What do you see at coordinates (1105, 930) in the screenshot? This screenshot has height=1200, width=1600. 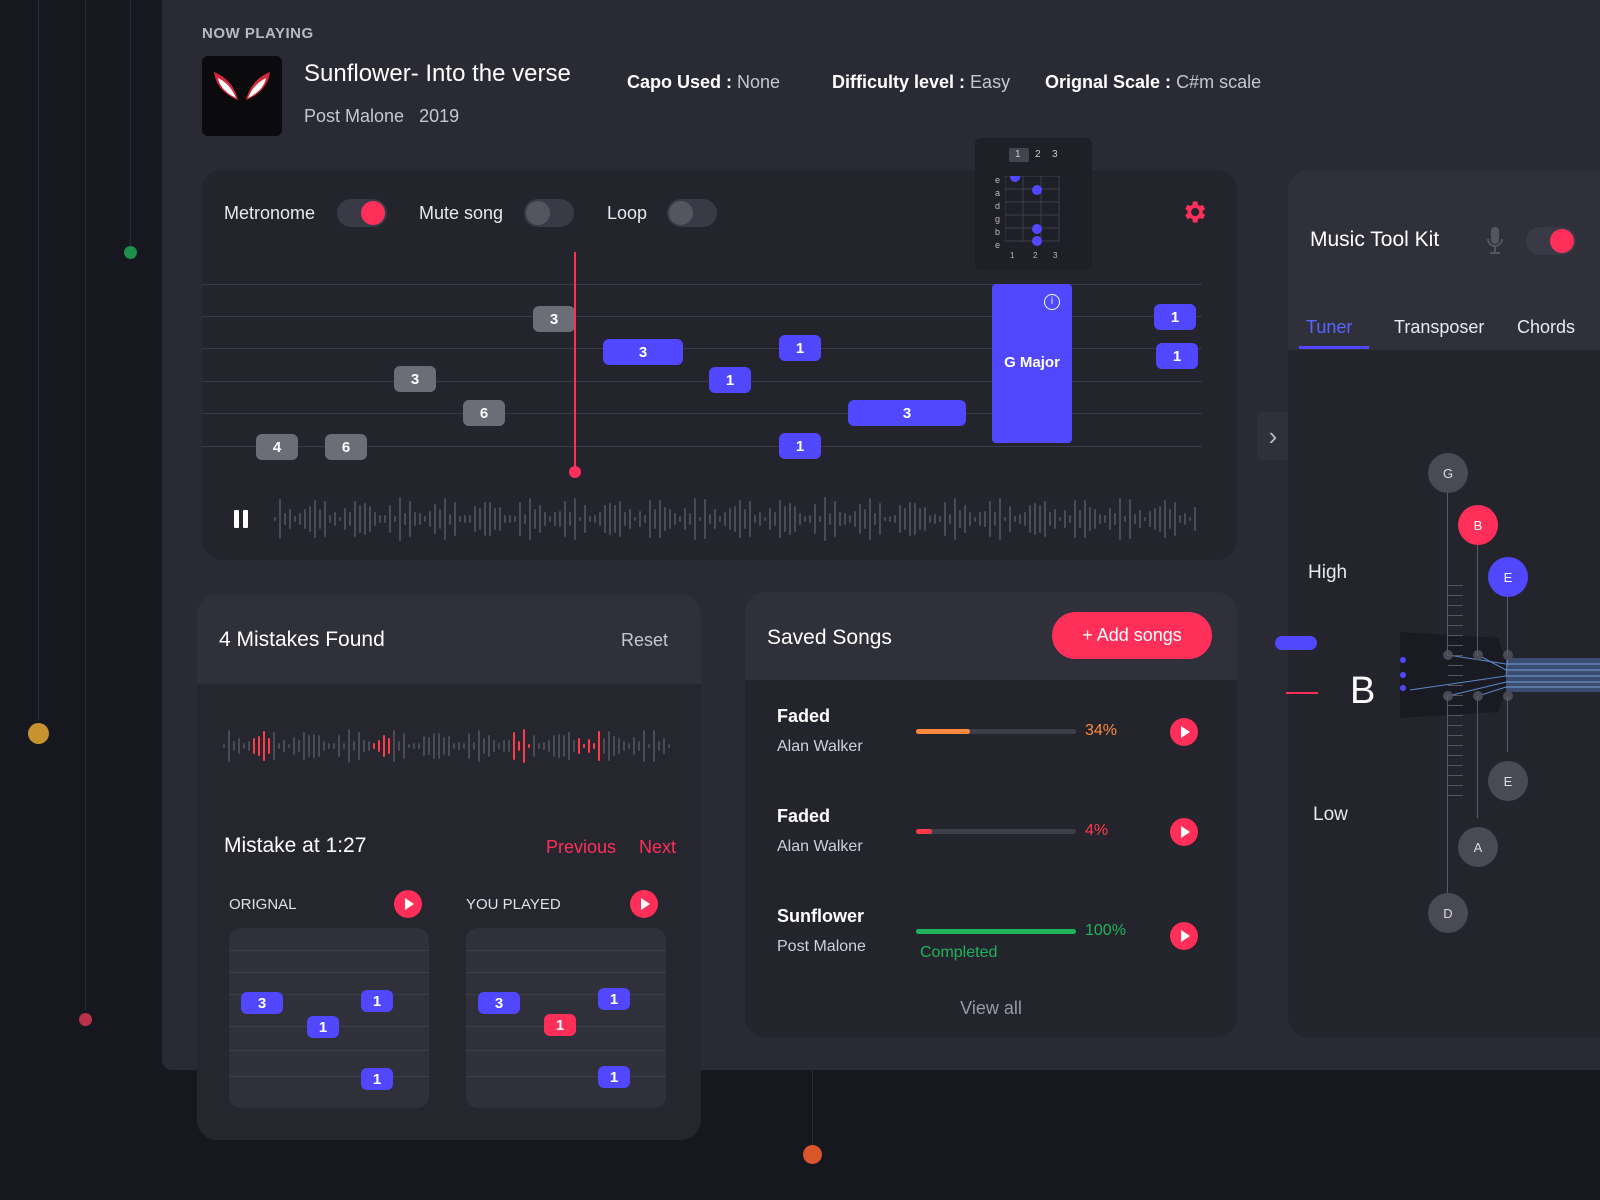 I see `song-progress-percent: 100%` at bounding box center [1105, 930].